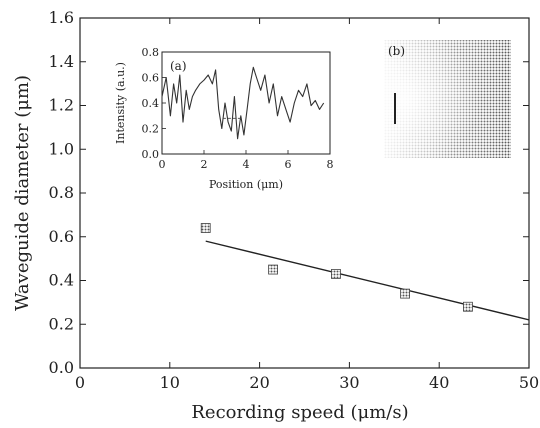 This screenshot has width=540, height=428. Describe the element at coordinates (336, 267) in the screenshot. I see `main-data-points` at that location.